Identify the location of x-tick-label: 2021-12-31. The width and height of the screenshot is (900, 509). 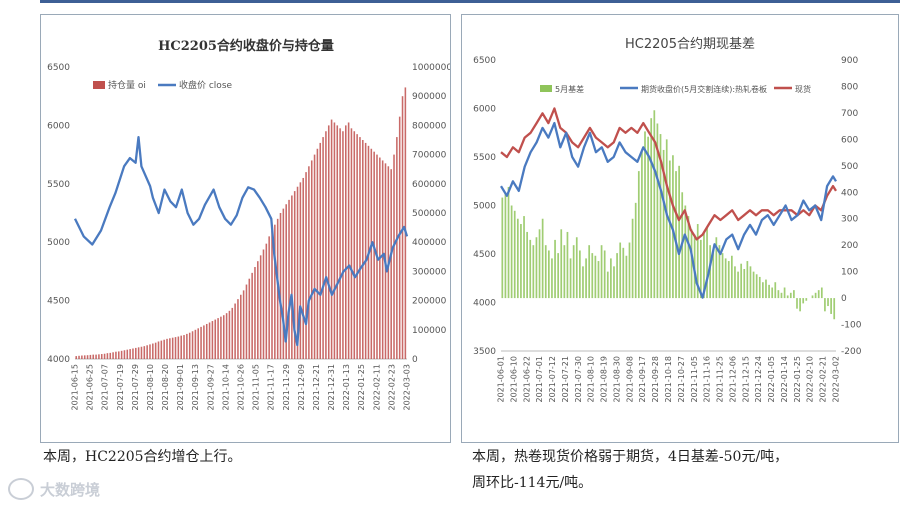
(331, 387).